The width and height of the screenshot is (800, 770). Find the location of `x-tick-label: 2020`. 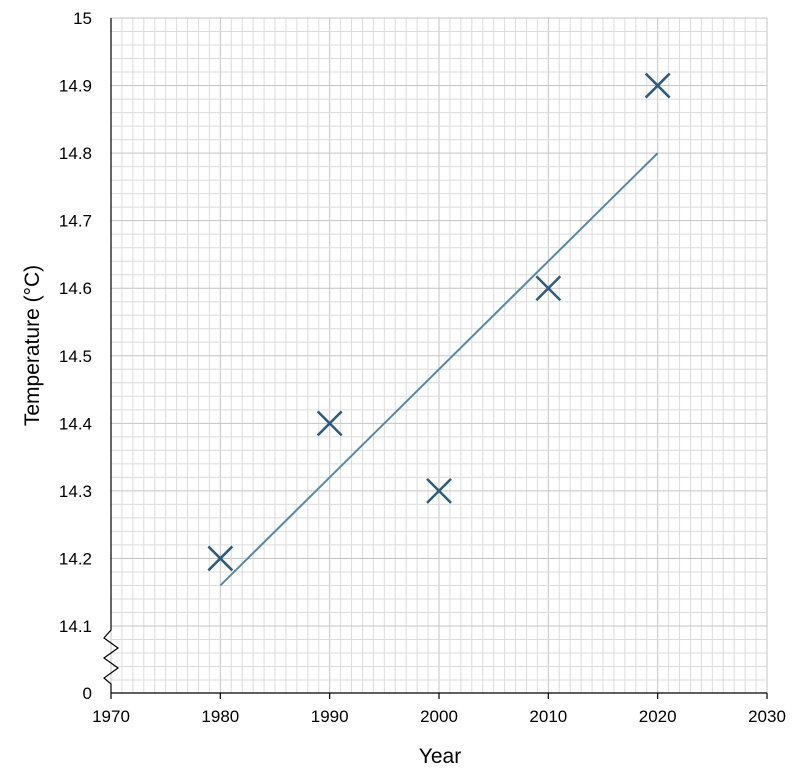

x-tick-label: 2020 is located at coordinates (658, 716).